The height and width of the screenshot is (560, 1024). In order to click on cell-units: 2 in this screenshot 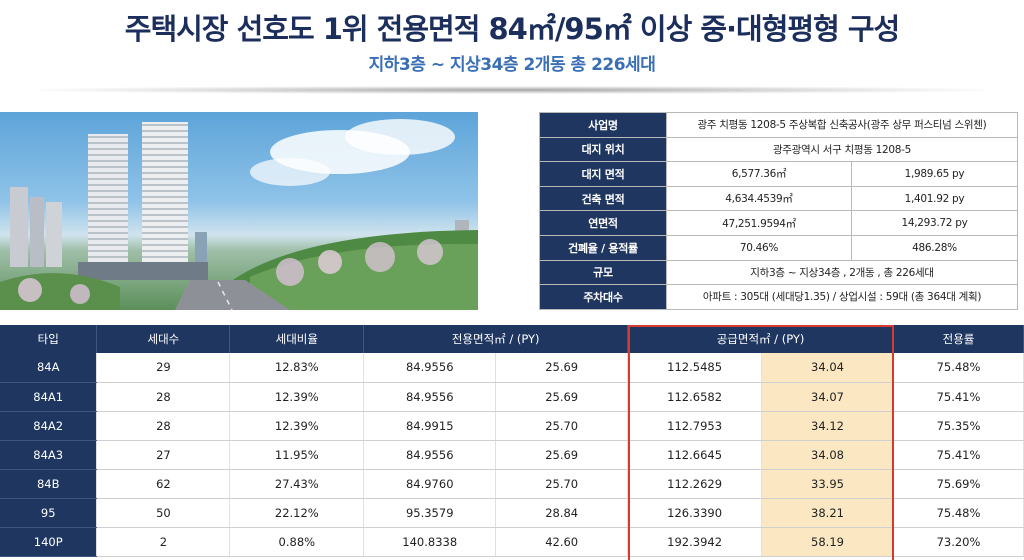, I will do `click(163, 542)`.